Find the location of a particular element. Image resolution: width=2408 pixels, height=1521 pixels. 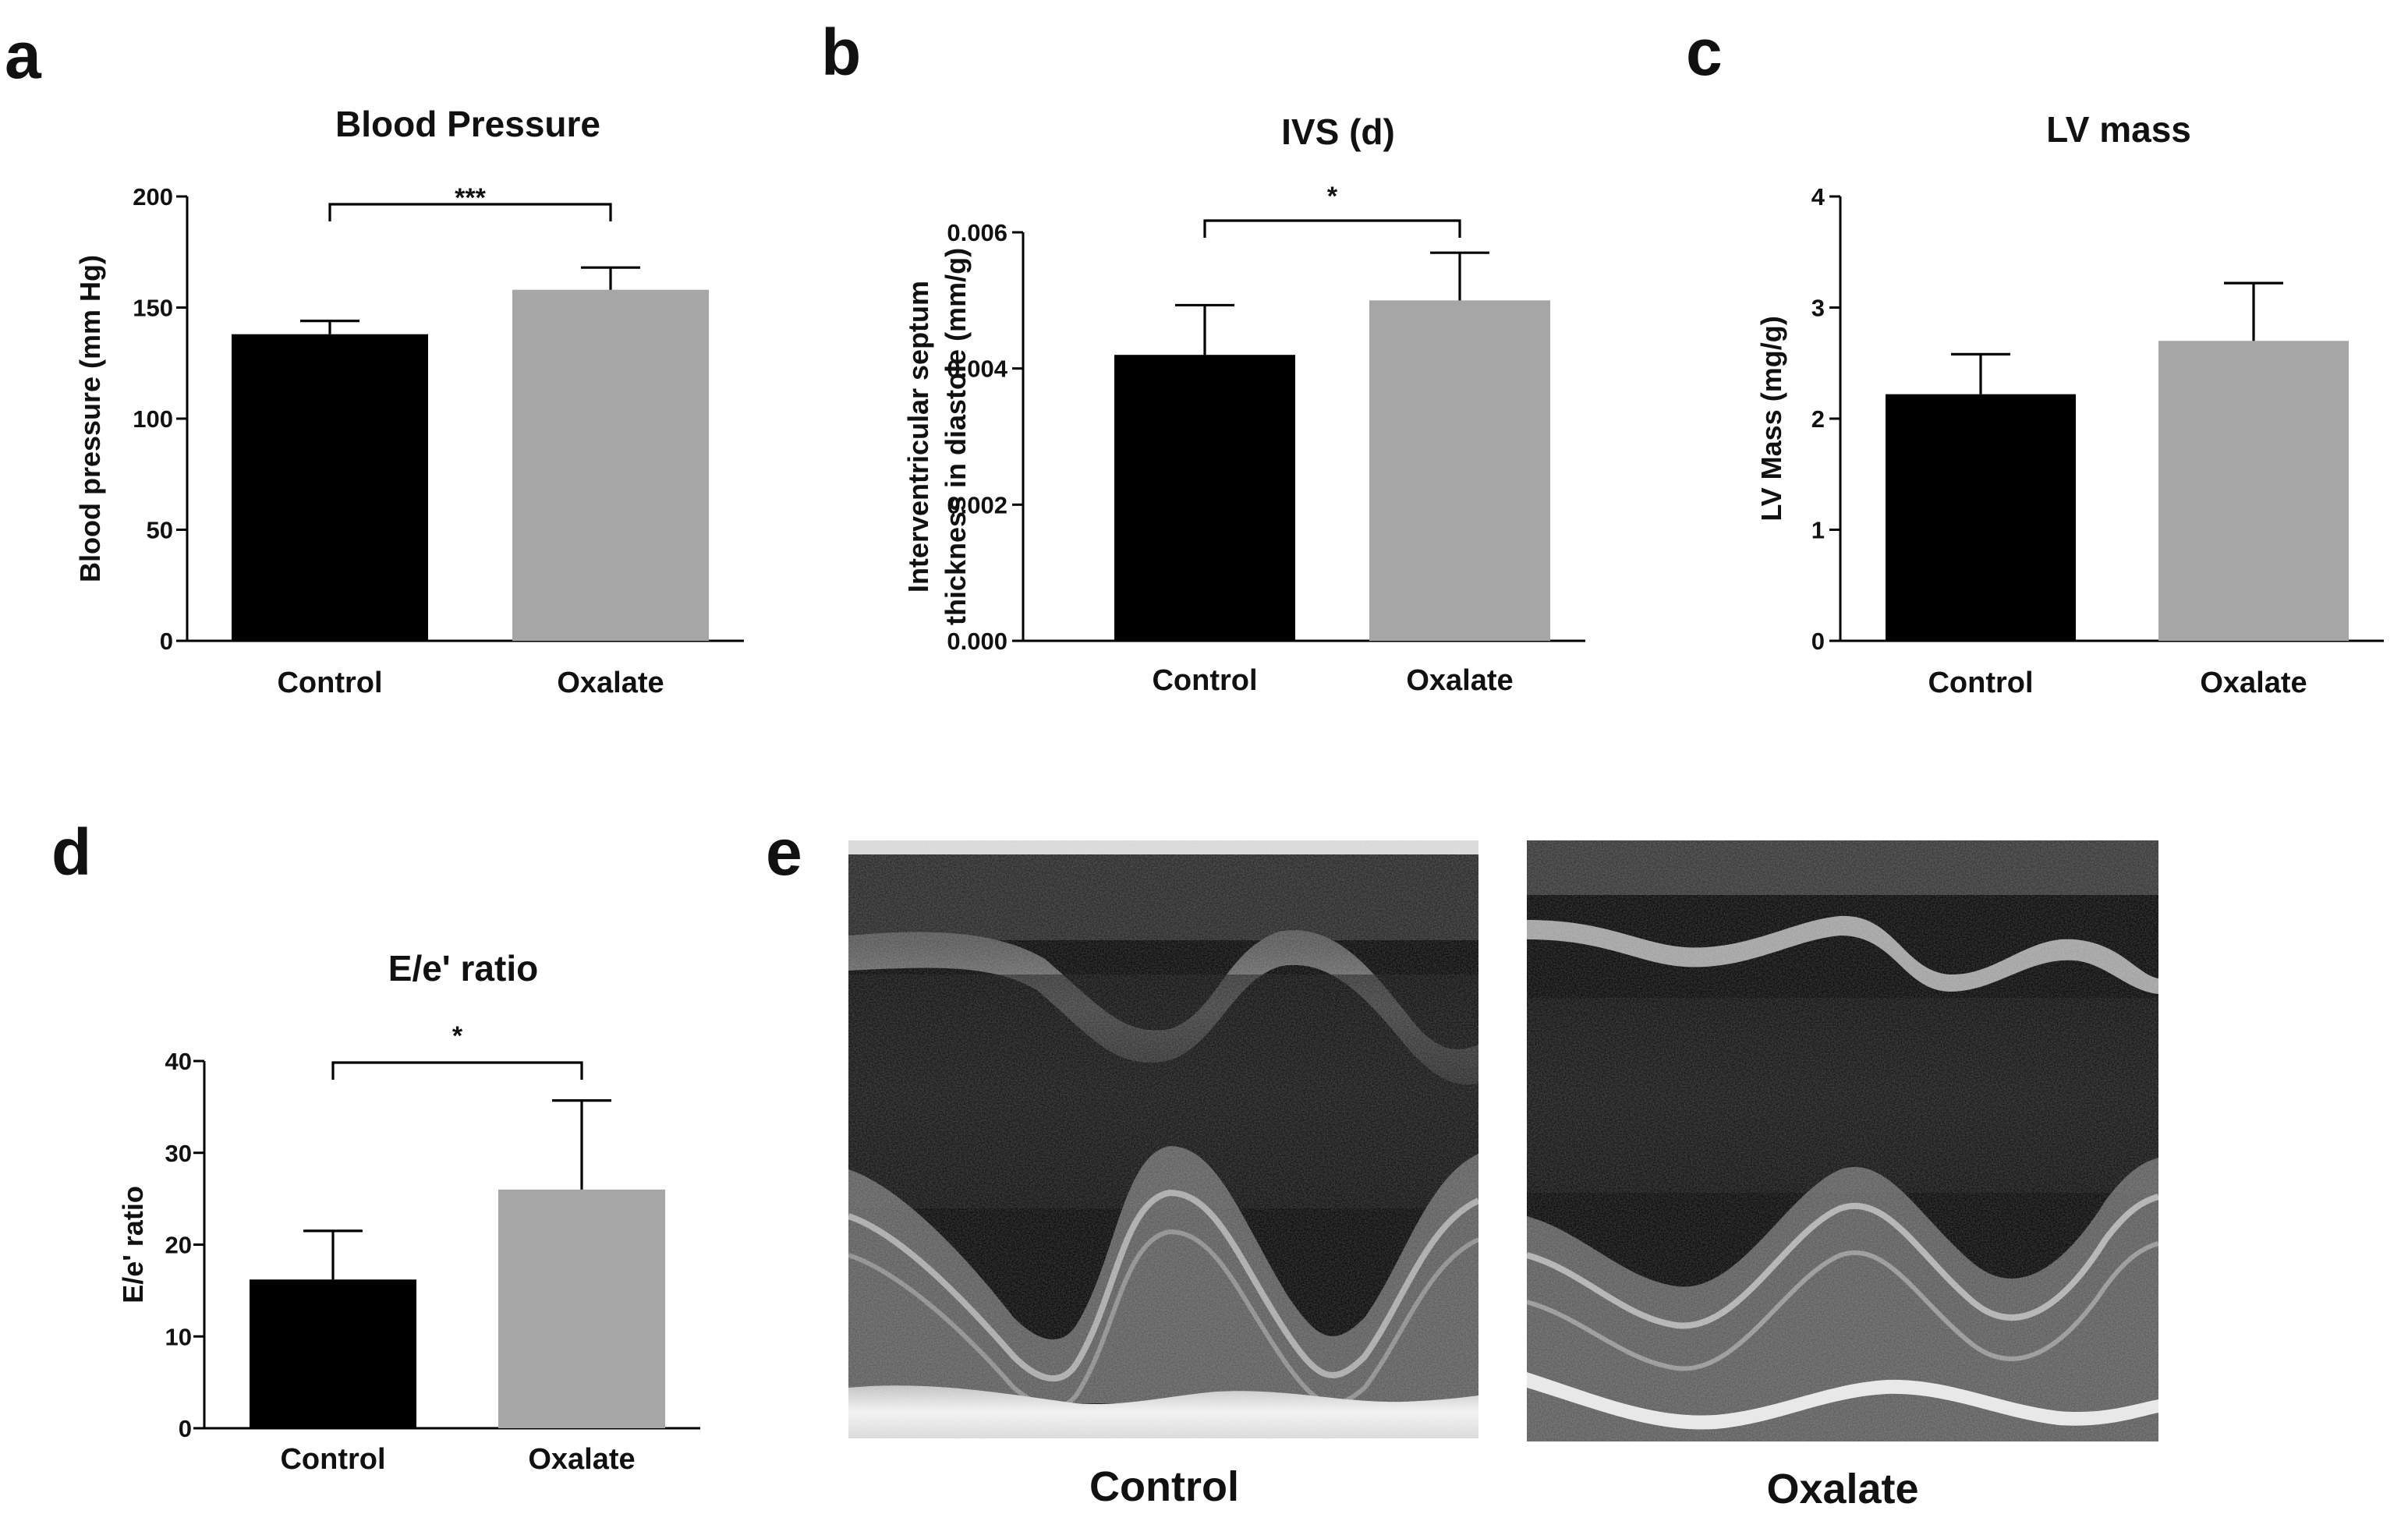

y-tick-label: 4 is located at coordinates (1818, 196).